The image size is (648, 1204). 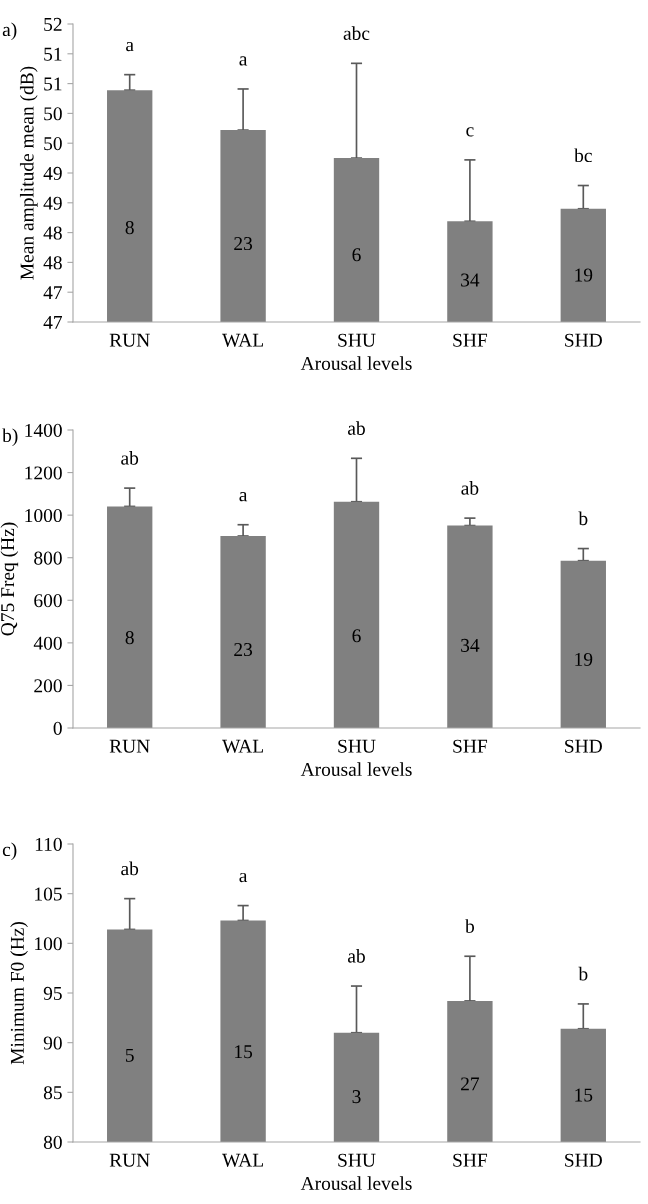 What do you see at coordinates (28, 173) in the screenshot?
I see `y-axis-title: Mean amplitude mean (dB)` at bounding box center [28, 173].